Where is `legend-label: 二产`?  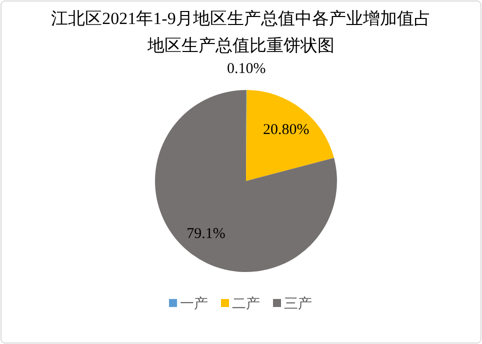 legend-label: 二产 is located at coordinates (246, 304).